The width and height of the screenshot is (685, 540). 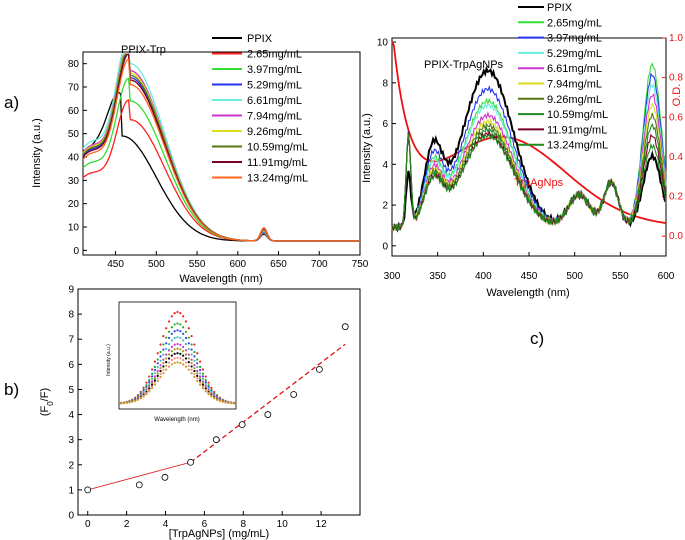 I want to click on fit-line-low, so click(x=139, y=476).